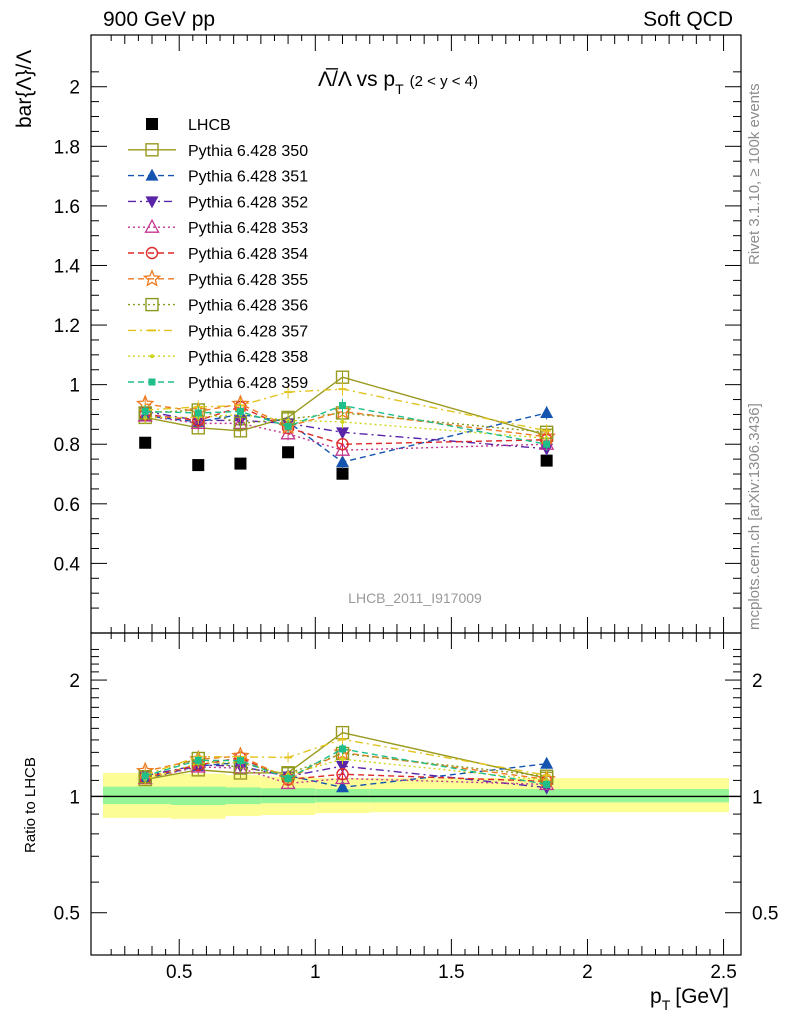 The height and width of the screenshot is (1024, 786). What do you see at coordinates (248, 331) in the screenshot?
I see `legend-label: Pythia 6.428 357` at bounding box center [248, 331].